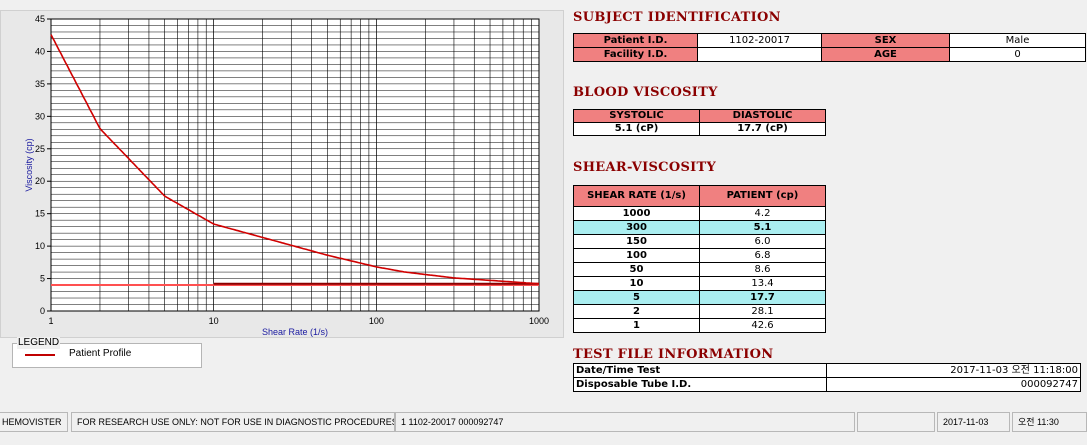 Image resolution: width=1087 pixels, height=445 pixels. What do you see at coordinates (636, 325) in the screenshot?
I see `shear-rate-cell: 1` at bounding box center [636, 325].